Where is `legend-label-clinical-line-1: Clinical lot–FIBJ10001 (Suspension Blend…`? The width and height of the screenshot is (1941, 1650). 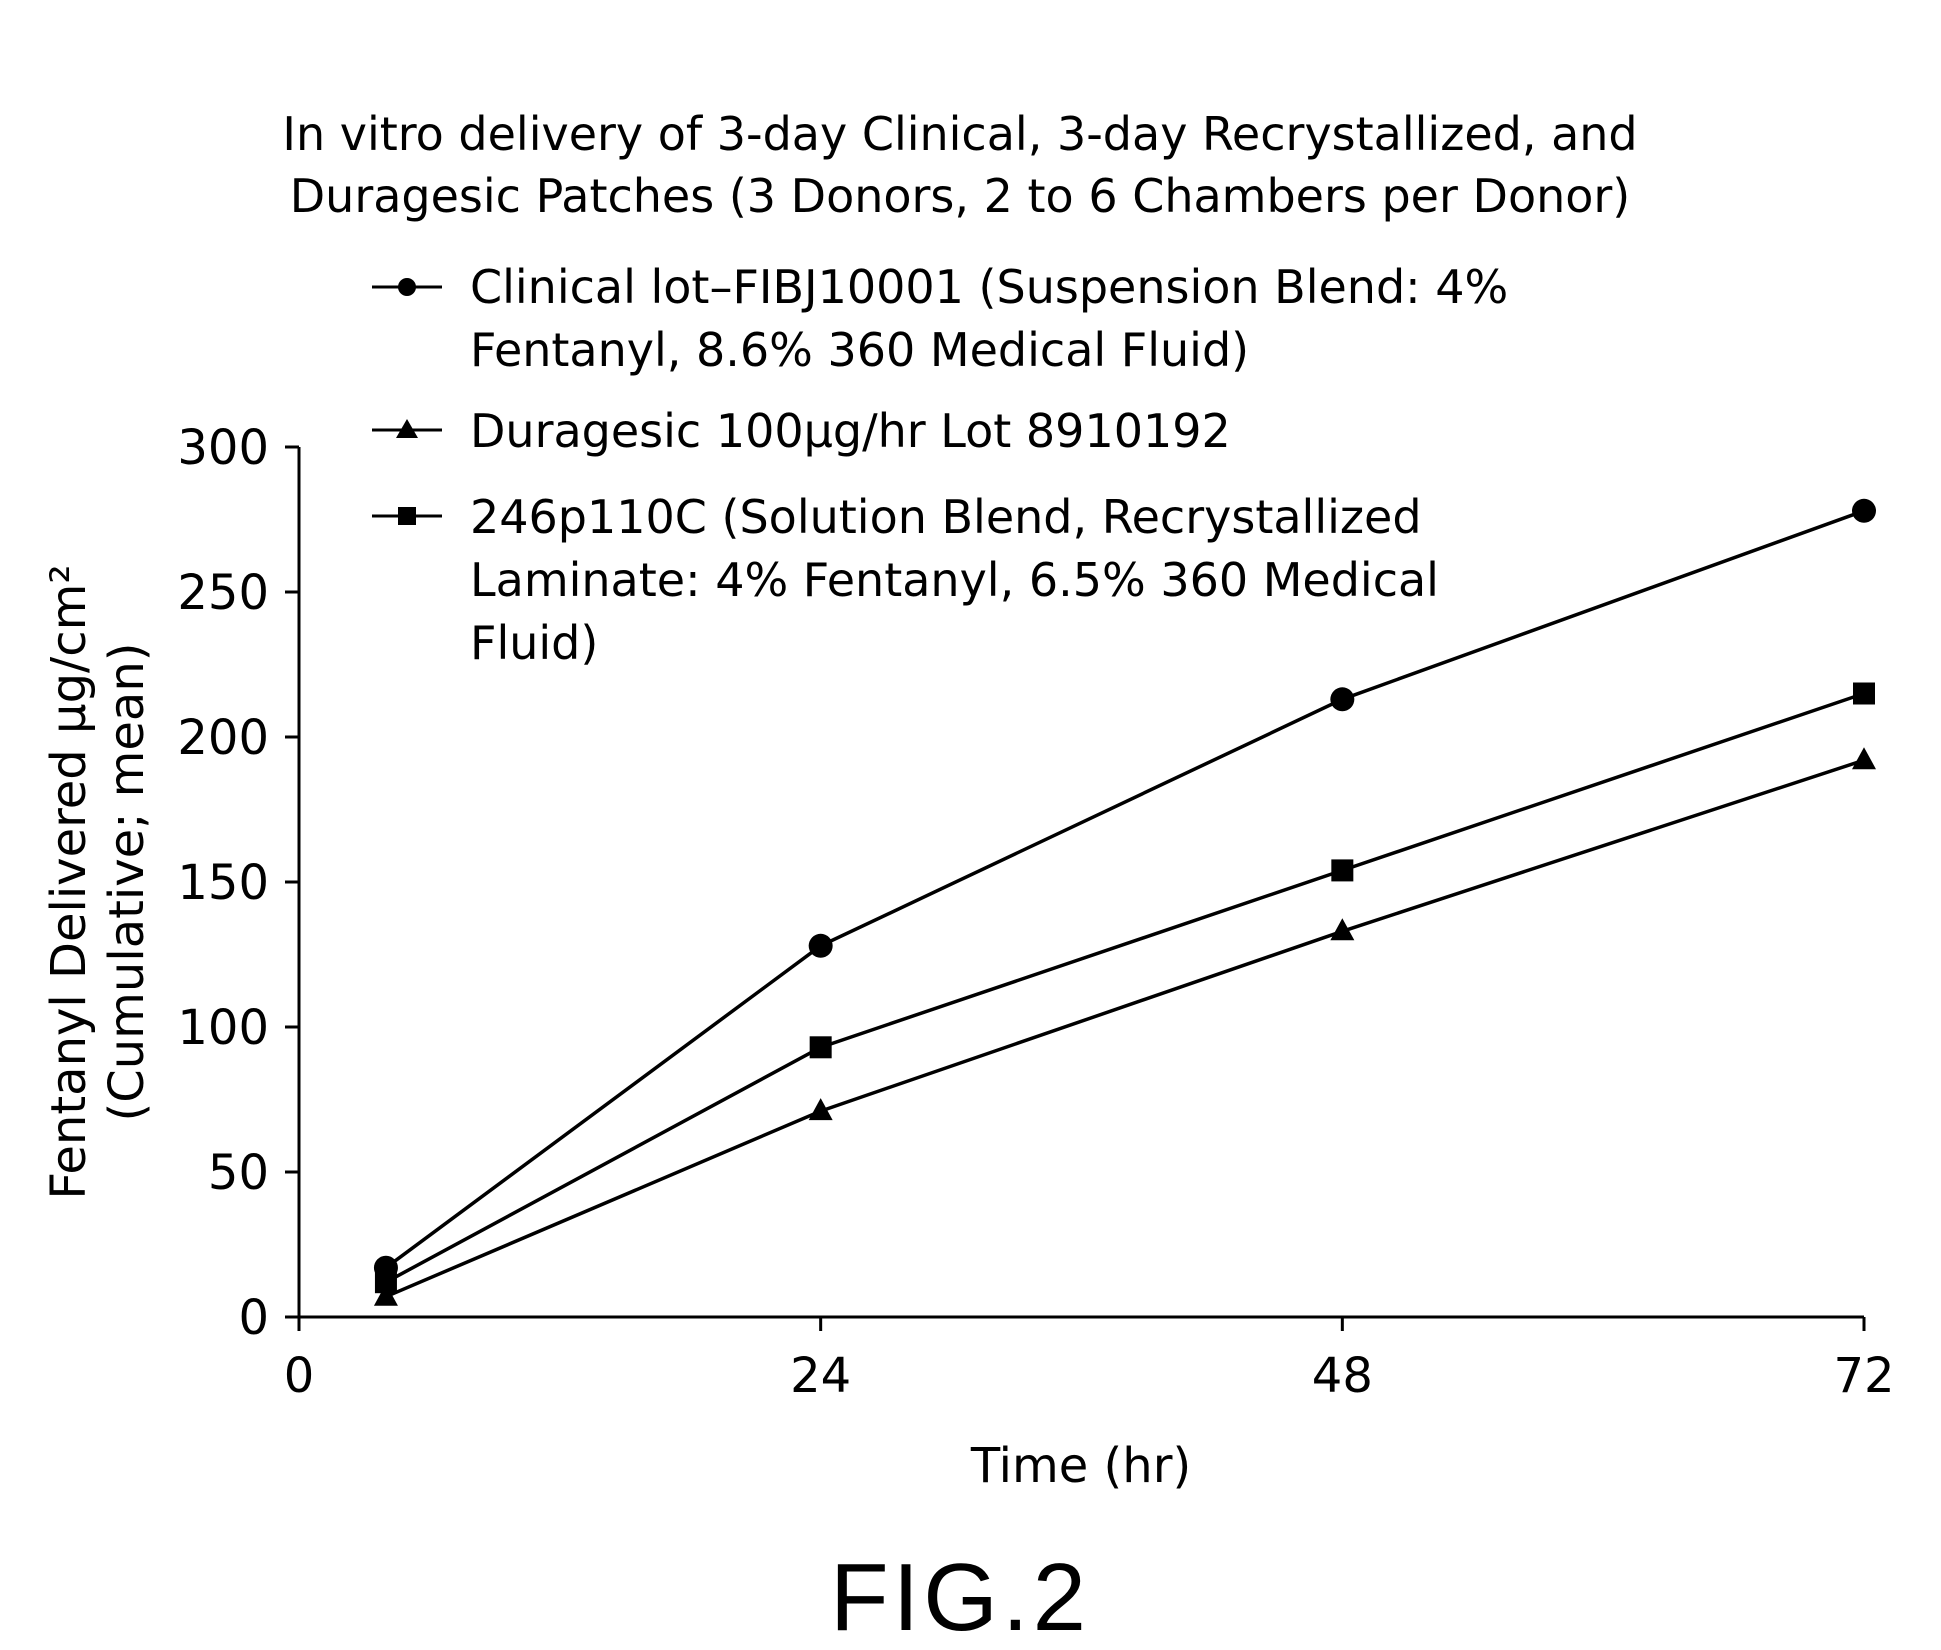 legend-label-clinical-line-1: Clinical lot–FIBJ10001 (Suspension Blend… is located at coordinates (989, 287).